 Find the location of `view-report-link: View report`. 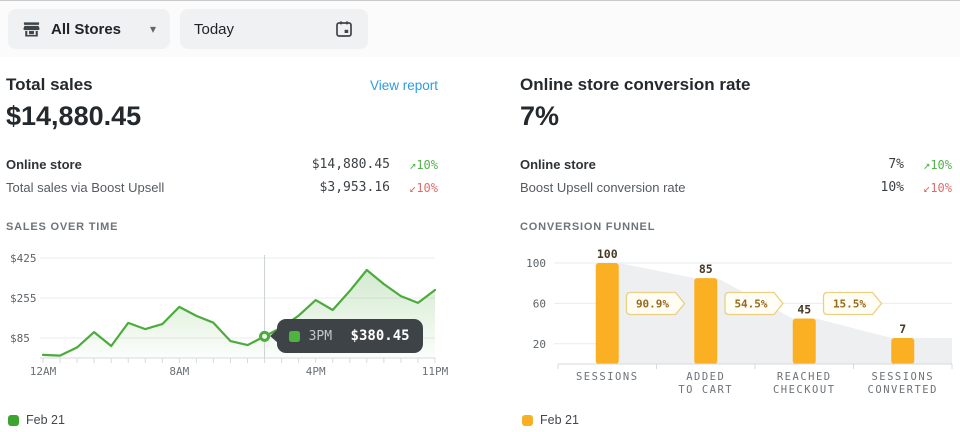

view-report-link: View report is located at coordinates (403, 85).